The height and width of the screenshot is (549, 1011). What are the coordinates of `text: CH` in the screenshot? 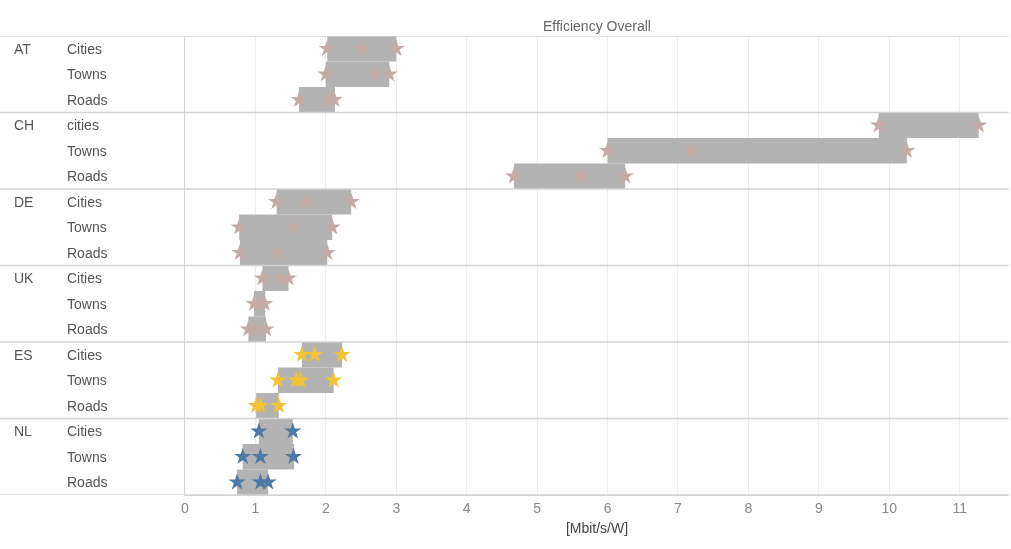 It's located at (24, 125).